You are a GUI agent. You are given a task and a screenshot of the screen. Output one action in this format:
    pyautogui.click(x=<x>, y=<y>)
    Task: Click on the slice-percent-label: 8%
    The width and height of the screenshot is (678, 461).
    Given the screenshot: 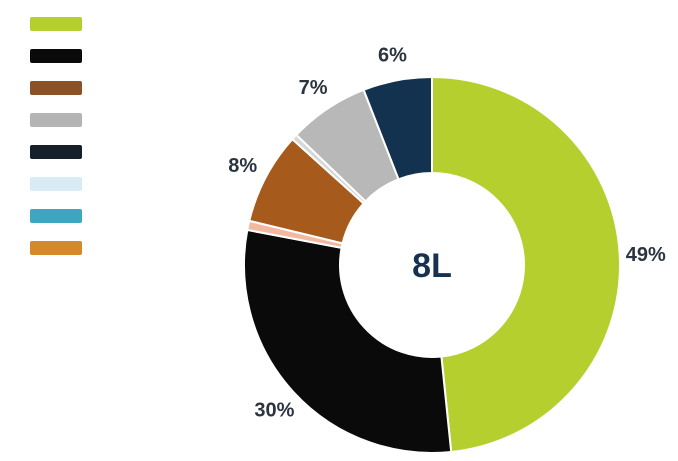 What is the action you would take?
    pyautogui.click(x=242, y=166)
    